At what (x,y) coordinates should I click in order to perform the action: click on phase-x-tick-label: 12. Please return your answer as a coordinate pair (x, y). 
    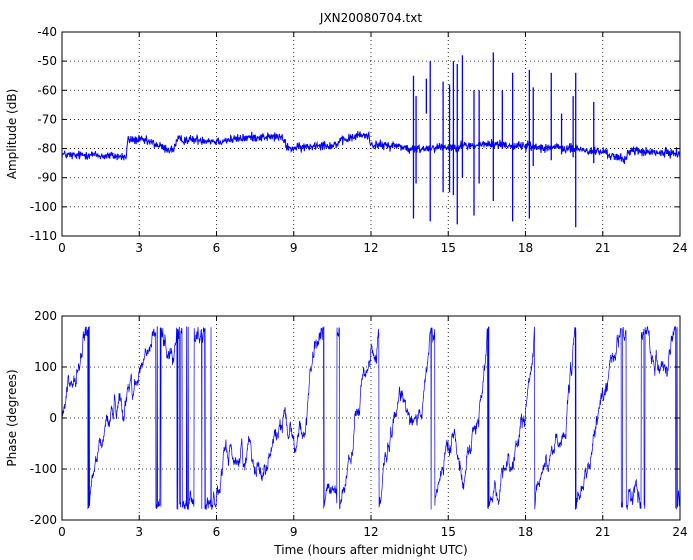
    Looking at the image, I should click on (370, 532).